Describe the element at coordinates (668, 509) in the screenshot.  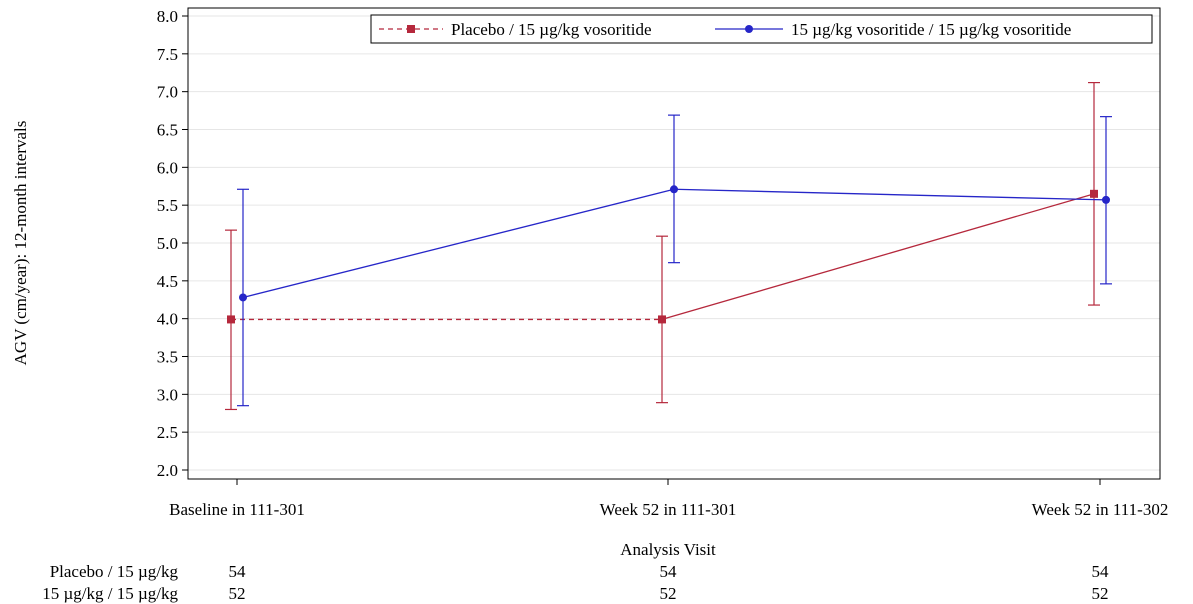
I see `x-tick-label: Week 52 in 111-301` at that location.